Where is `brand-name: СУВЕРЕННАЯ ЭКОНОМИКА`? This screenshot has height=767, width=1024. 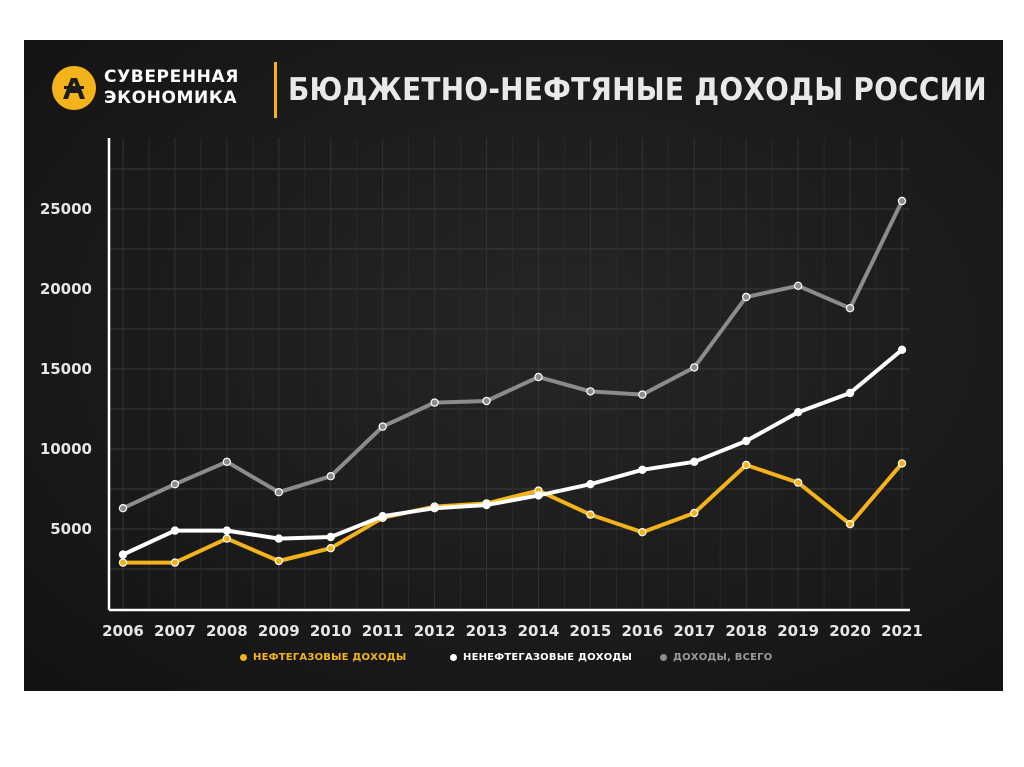 brand-name: СУВЕРЕННАЯ ЭКОНОМИКА is located at coordinates (189, 88).